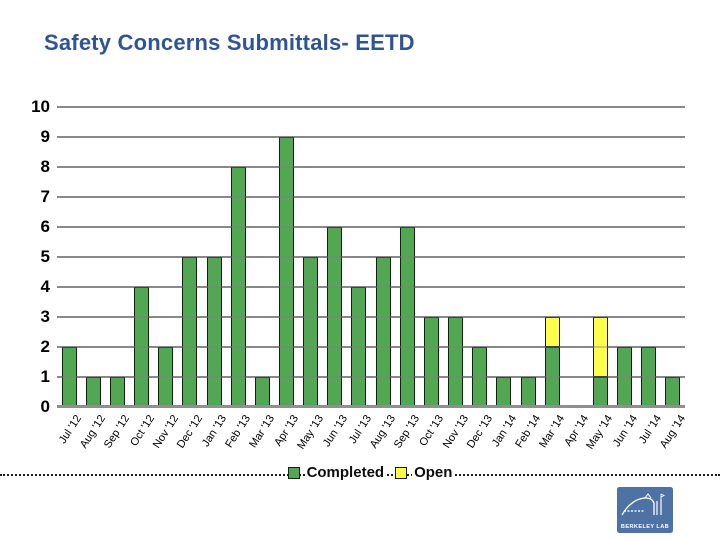 The height and width of the screenshot is (540, 720). Describe the element at coordinates (40, 106) in the screenshot. I see `y-axis-label: 10` at that location.